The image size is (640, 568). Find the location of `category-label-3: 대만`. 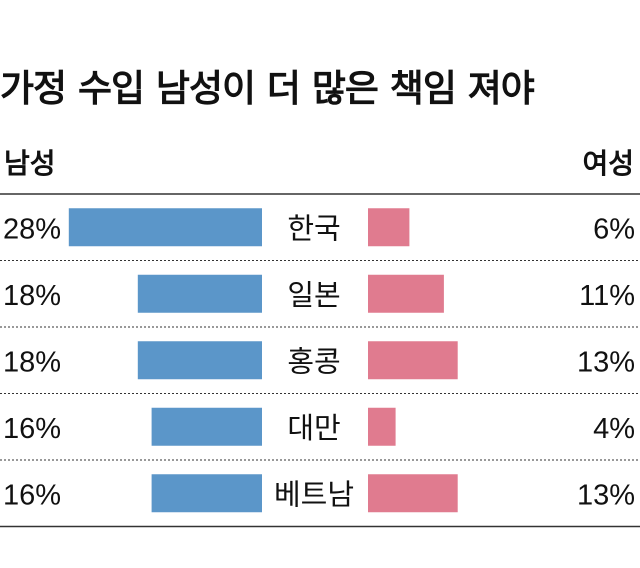

category-label-3: 대만 is located at coordinates (313, 428).